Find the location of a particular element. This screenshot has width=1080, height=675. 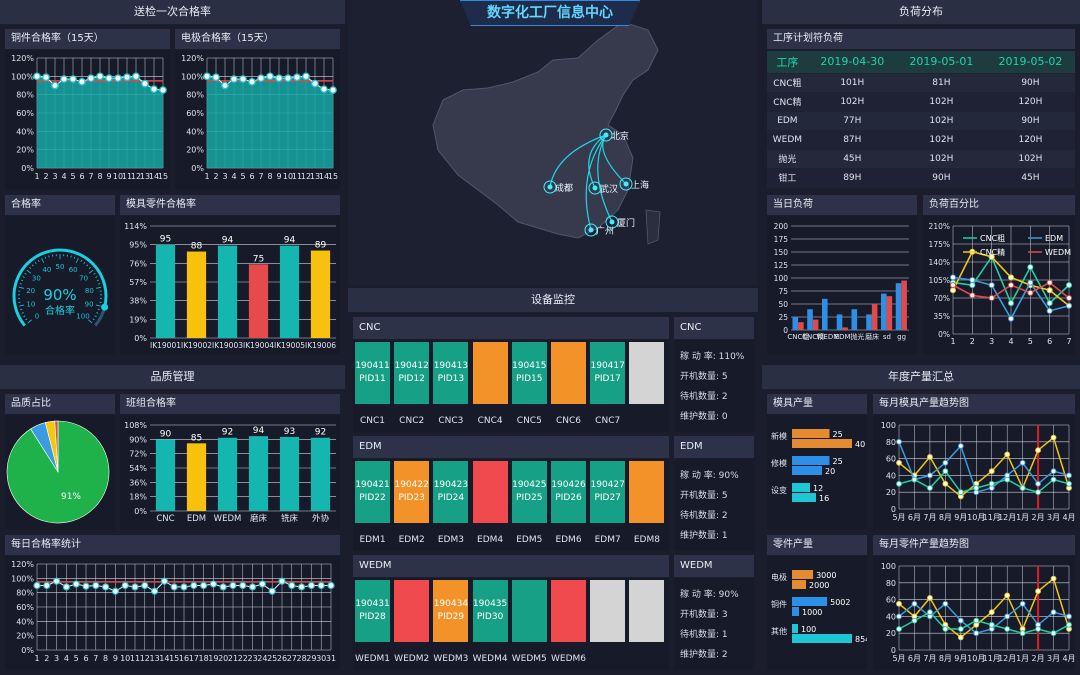

south-sea-inset is located at coordinates (653, 227).